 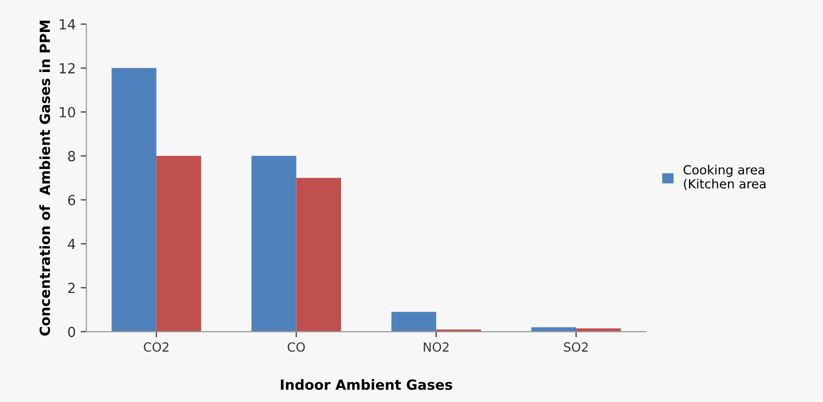 What do you see at coordinates (68, 112) in the screenshot?
I see `y-tick-label: 10` at bounding box center [68, 112].